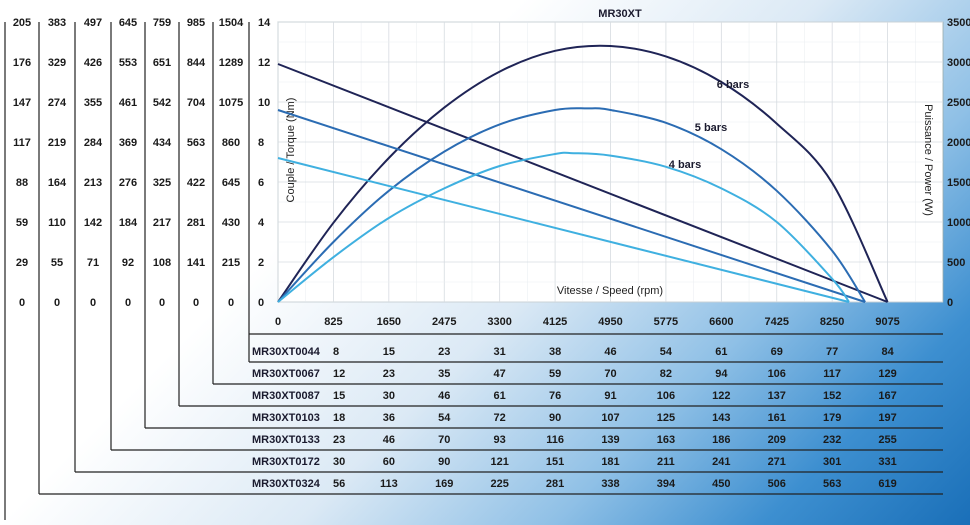 The height and width of the screenshot is (525, 970). I want to click on x-axis-label: Vitesse / Speed (rpm), so click(610, 291).